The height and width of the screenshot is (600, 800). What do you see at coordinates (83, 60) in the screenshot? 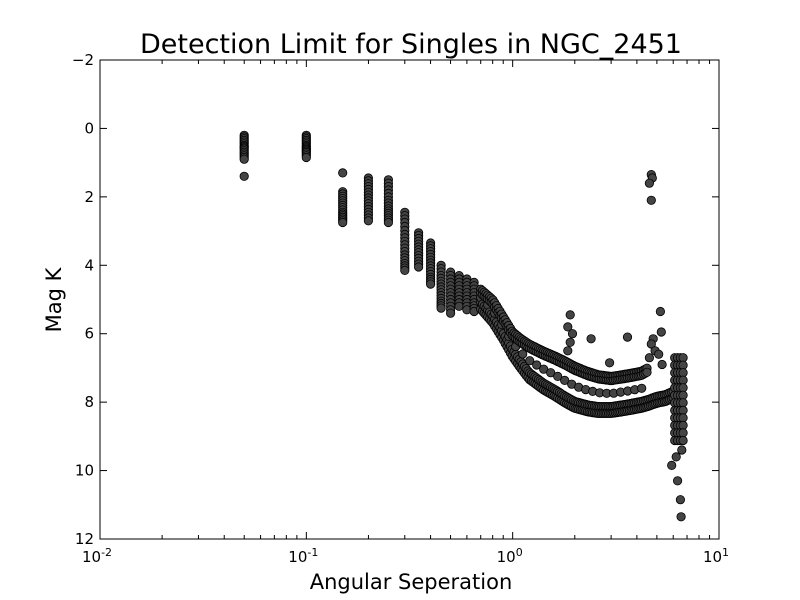
I see `y-tick-label: −2` at bounding box center [83, 60].